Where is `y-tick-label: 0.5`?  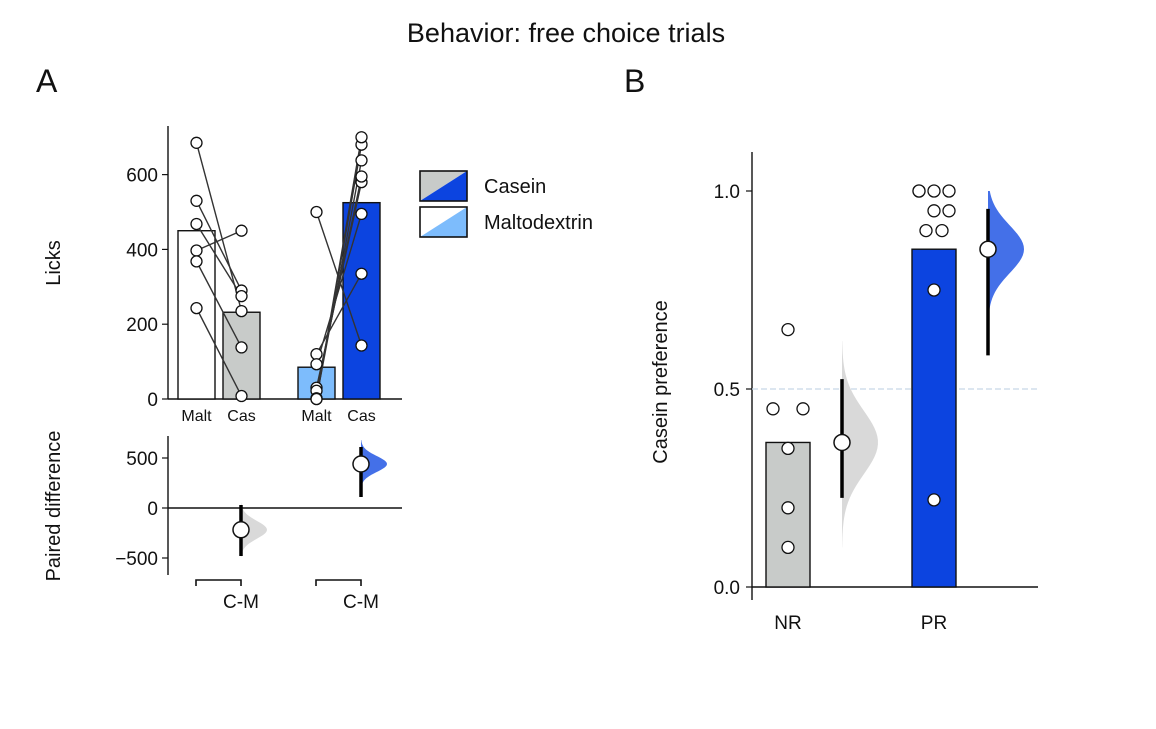
y-tick-label: 0.5 is located at coordinates (727, 390).